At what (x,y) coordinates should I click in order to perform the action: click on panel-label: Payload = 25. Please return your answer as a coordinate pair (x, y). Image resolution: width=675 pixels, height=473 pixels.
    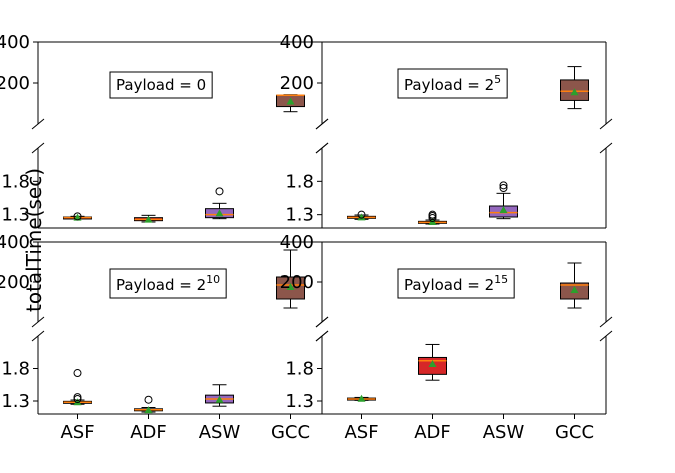
    Looking at the image, I should click on (452, 83).